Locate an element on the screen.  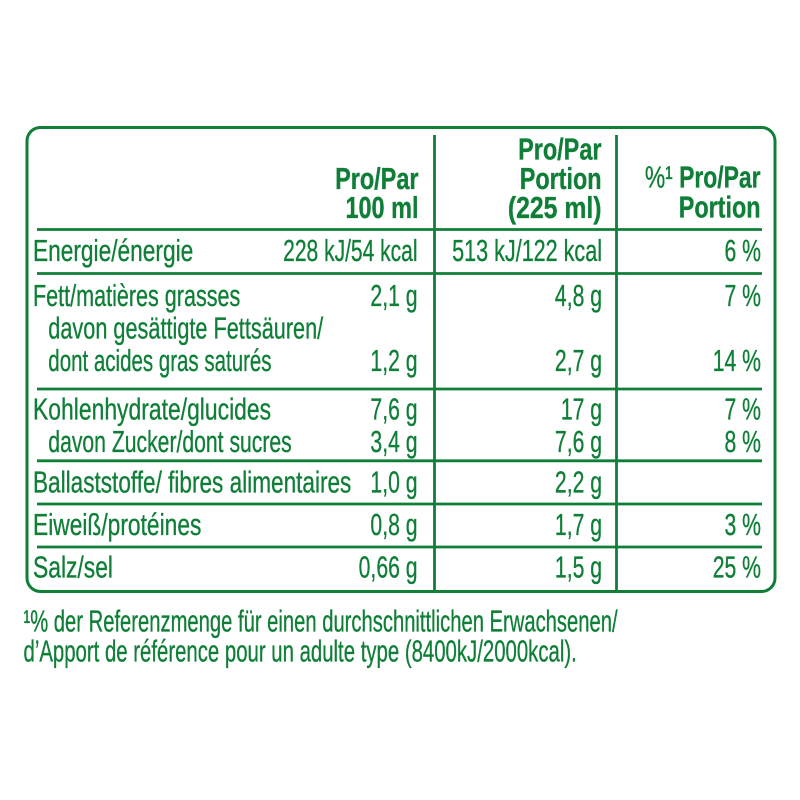
svg-text: 8 % is located at coordinates (743, 441).